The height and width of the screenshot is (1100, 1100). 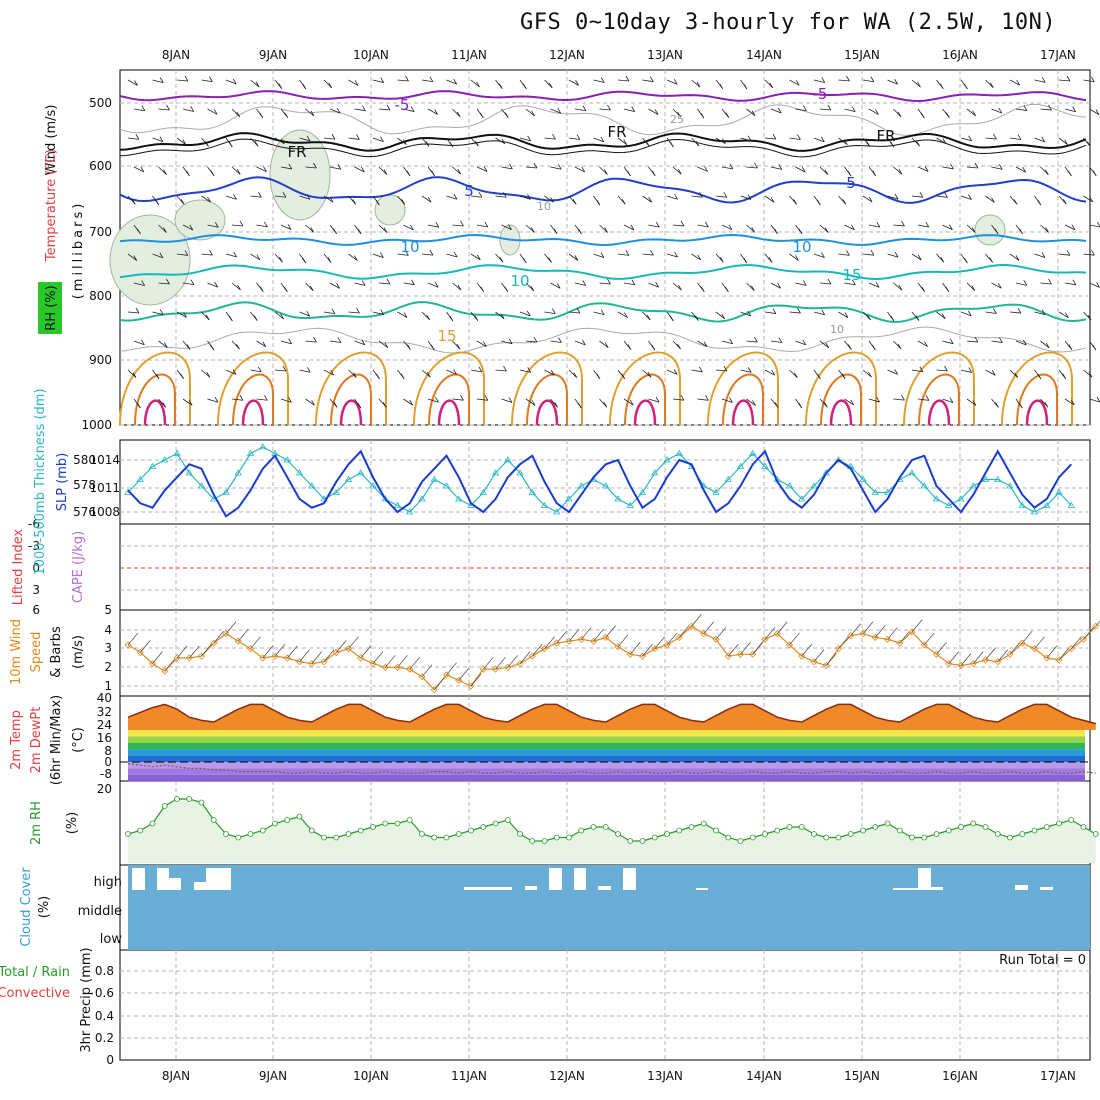 What do you see at coordinates (506, 888) in the screenshot?
I see `cloud-gap` at bounding box center [506, 888].